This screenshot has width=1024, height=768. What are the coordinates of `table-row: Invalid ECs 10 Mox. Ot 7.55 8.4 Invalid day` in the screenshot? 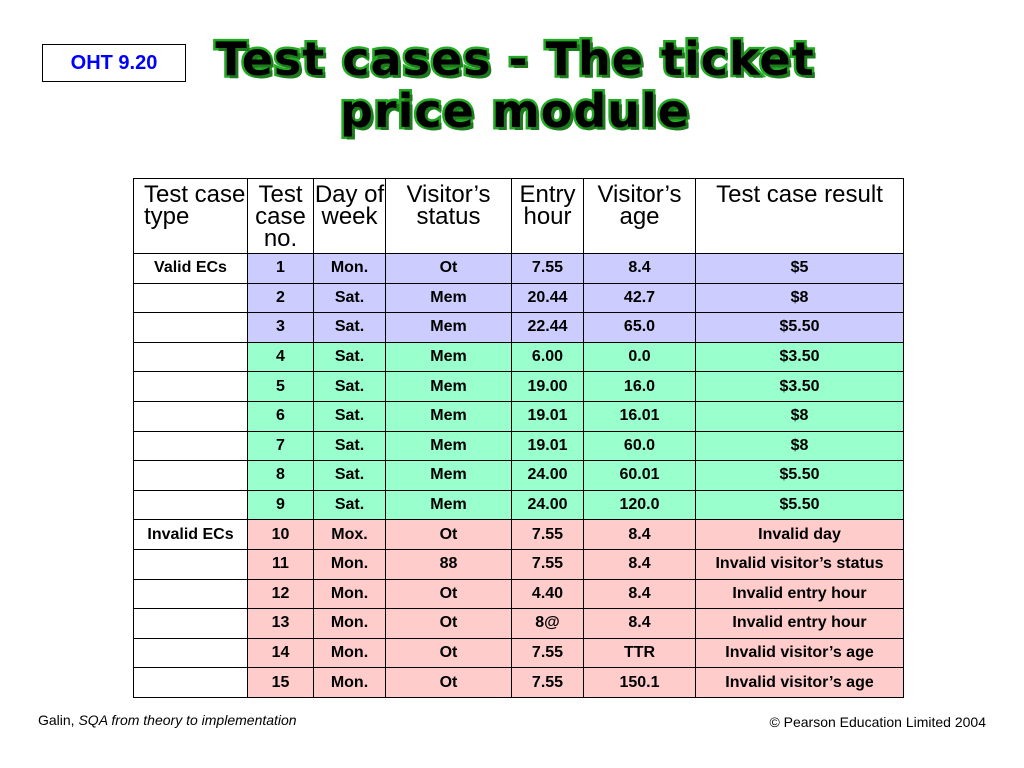 It's located at (518, 534).